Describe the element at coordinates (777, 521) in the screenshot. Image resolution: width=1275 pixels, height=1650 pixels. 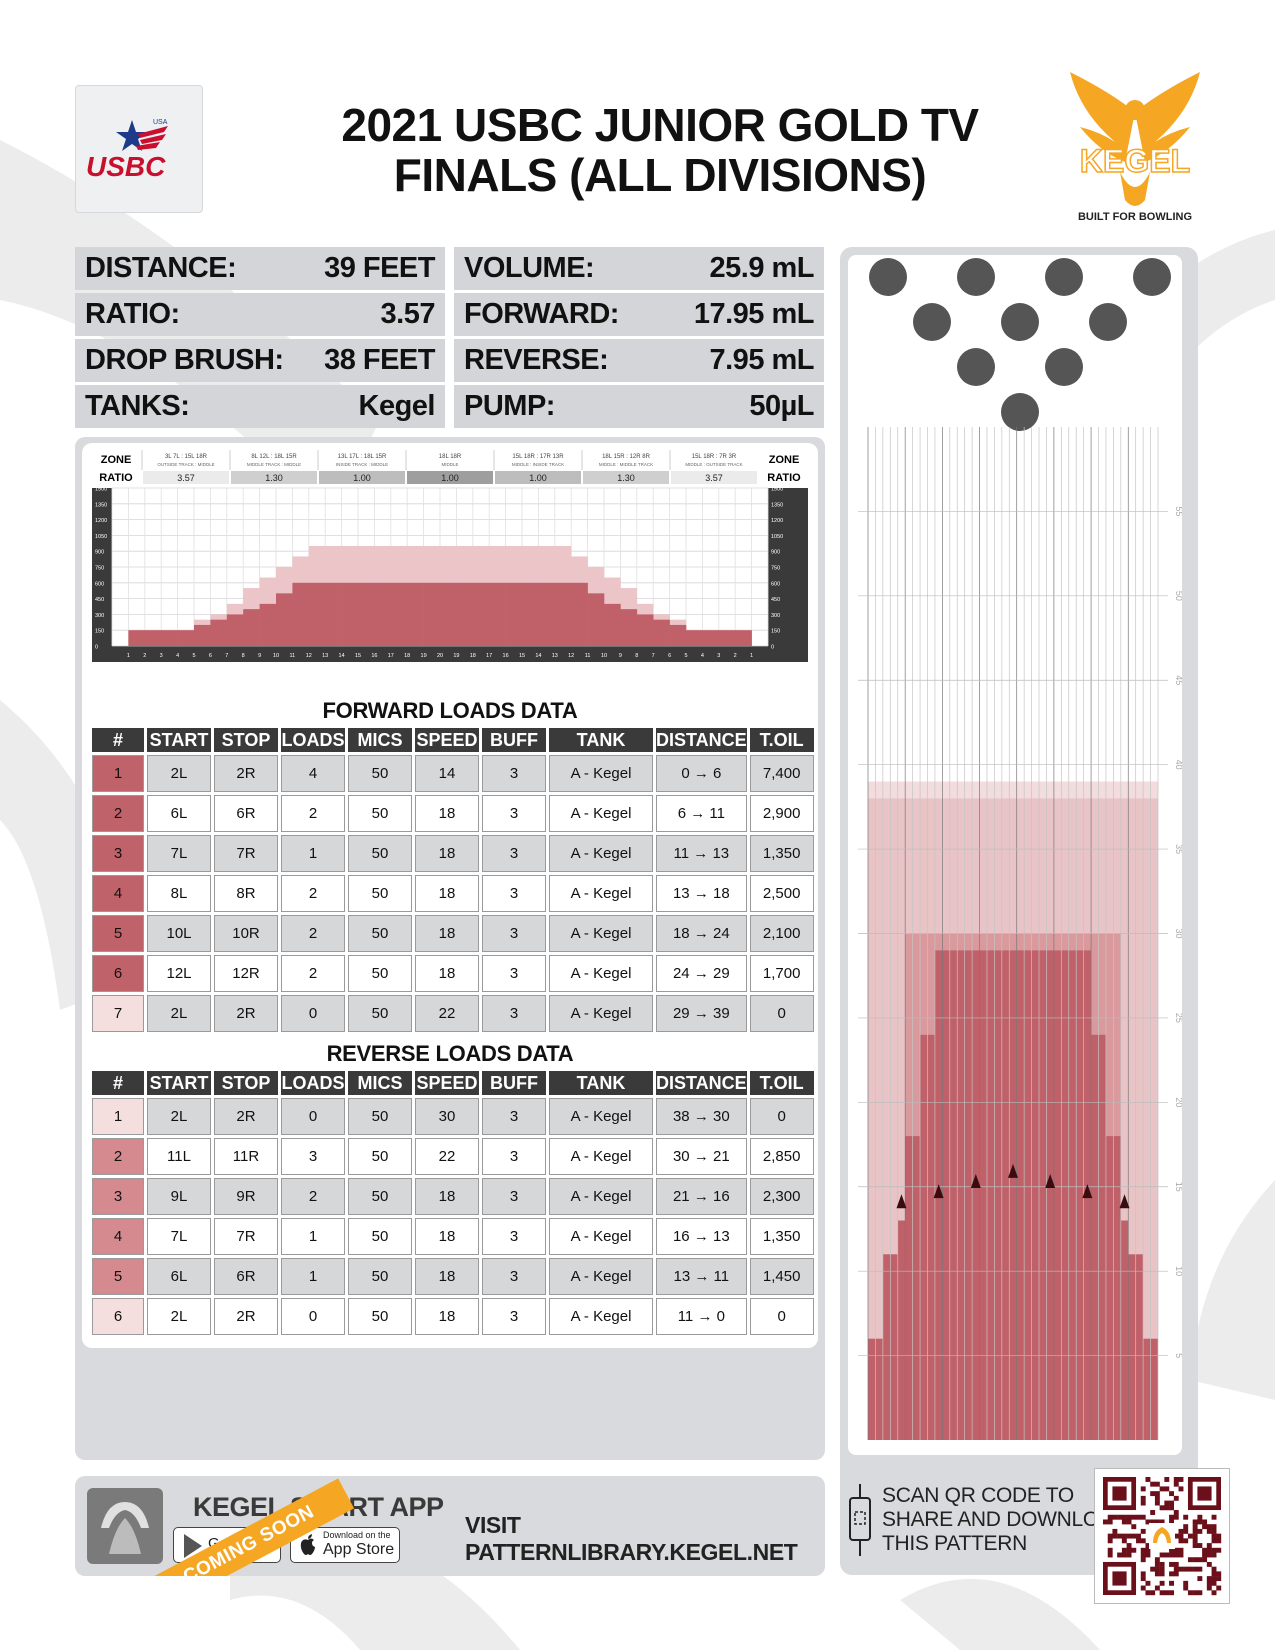
I see `y-tick-right: 1200` at that location.